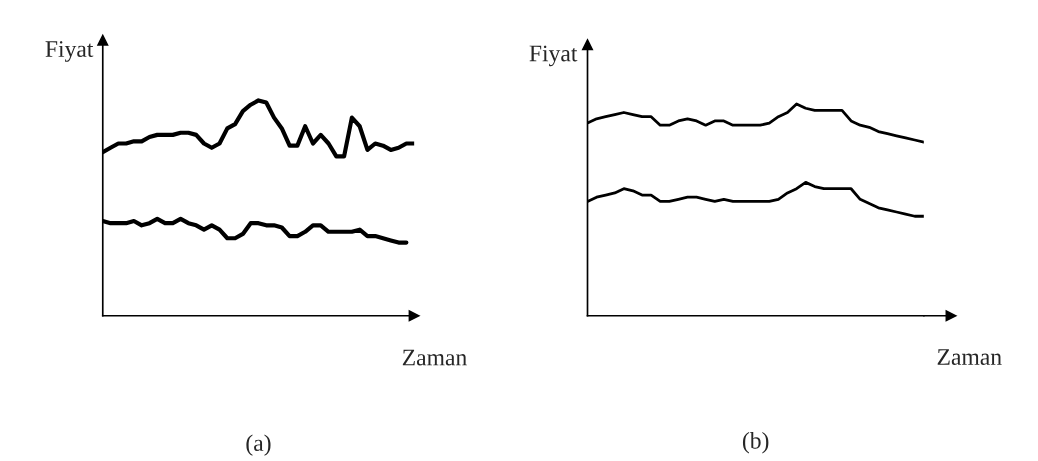 The image size is (1038, 461). What do you see at coordinates (258, 445) in the screenshot?
I see `text: (a)` at bounding box center [258, 445].